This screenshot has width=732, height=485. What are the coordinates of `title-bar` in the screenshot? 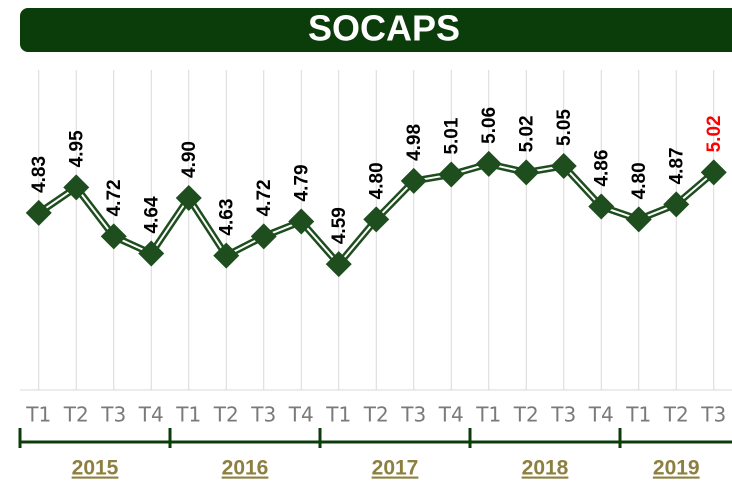 It's located at (376, 30).